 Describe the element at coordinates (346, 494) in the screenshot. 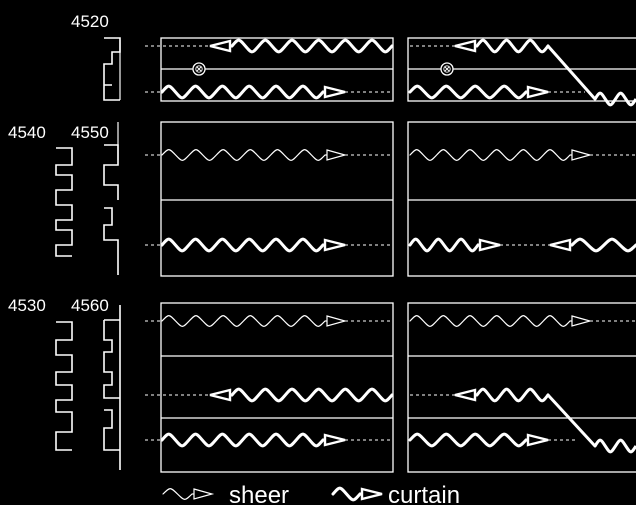

I see `legend-curtain-wave` at that location.